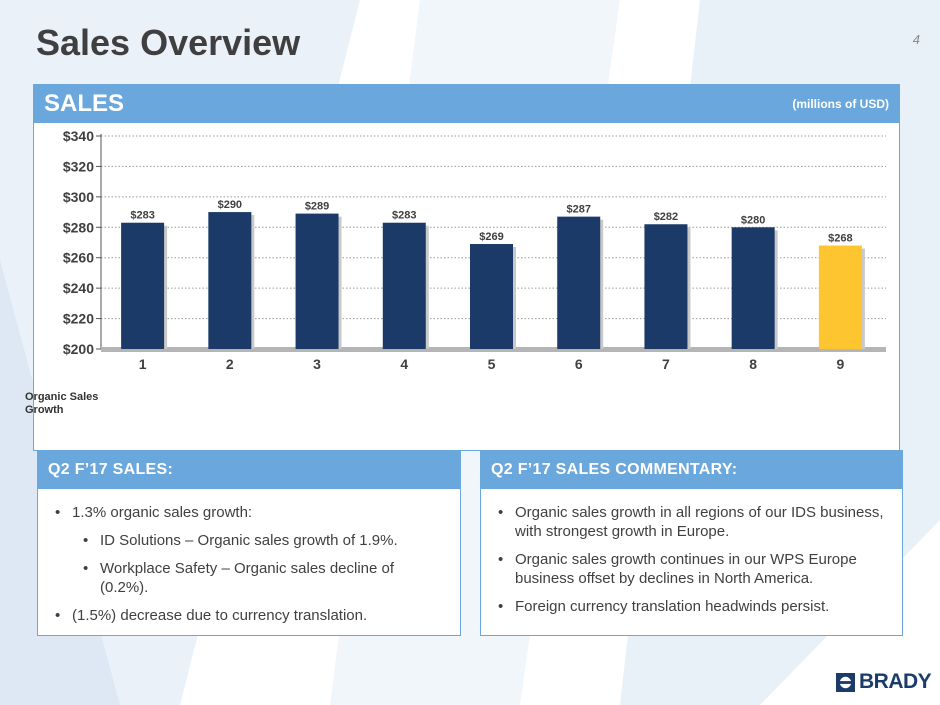 This screenshot has width=940, height=705. Describe the element at coordinates (840, 239) in the screenshot. I see `data-label: $268` at that location.